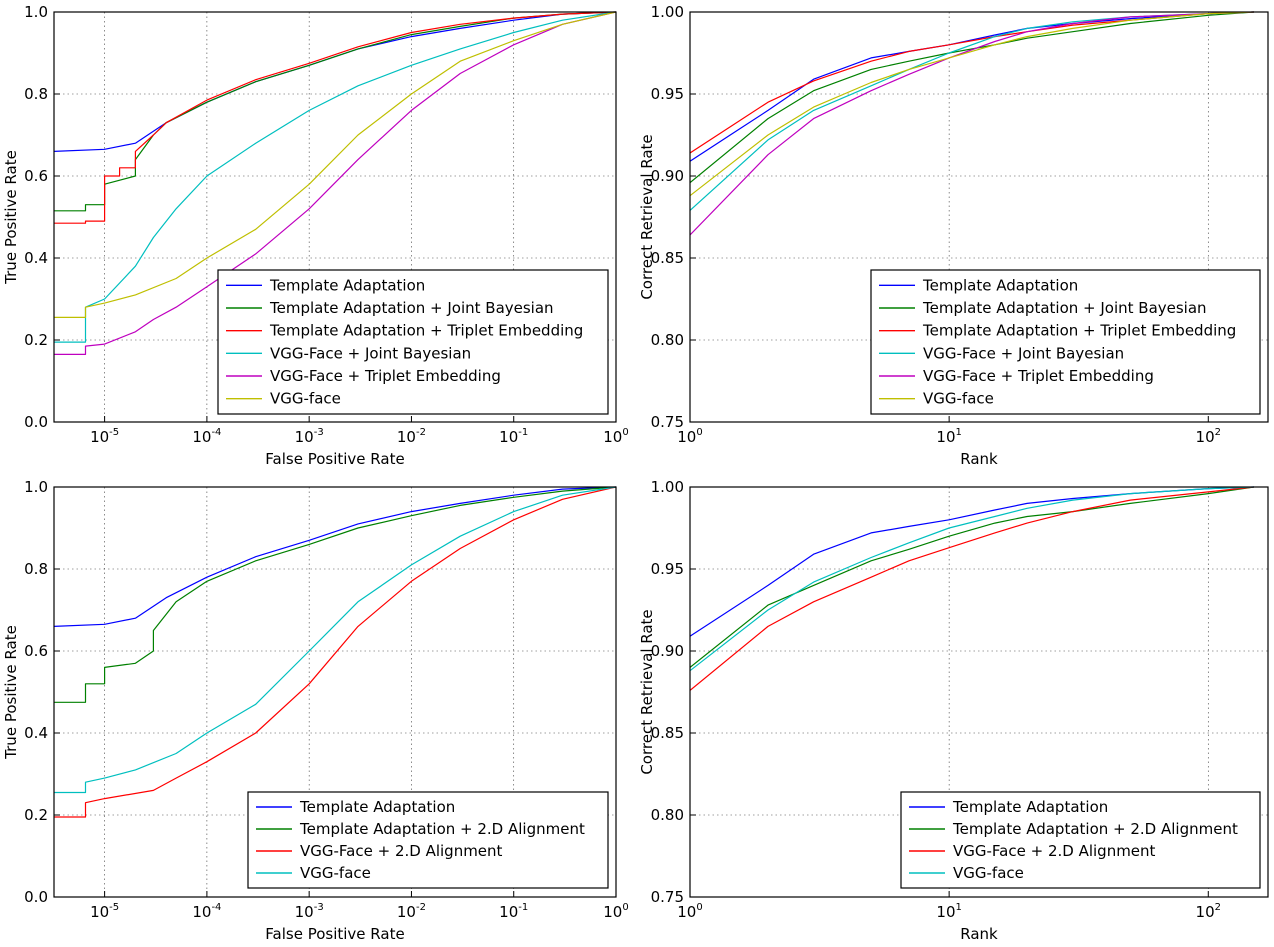 The width and height of the screenshot is (1274, 947). I want to click on x-tick-exponent: 1, so click(959, 432).